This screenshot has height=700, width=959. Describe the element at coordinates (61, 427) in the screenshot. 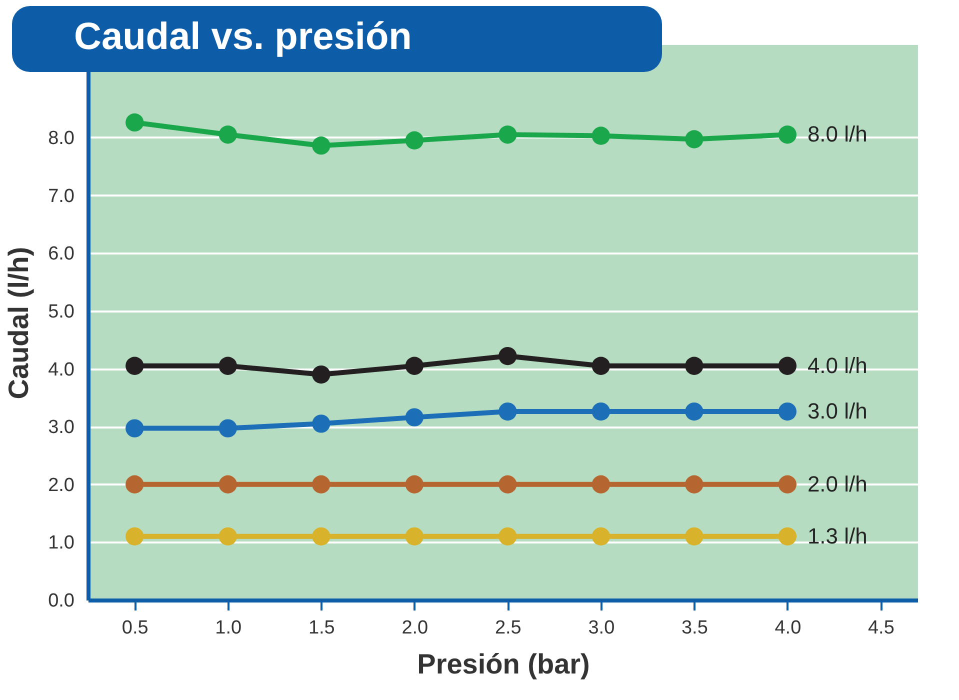

I see `y-tick-label: 3.0` at that location.